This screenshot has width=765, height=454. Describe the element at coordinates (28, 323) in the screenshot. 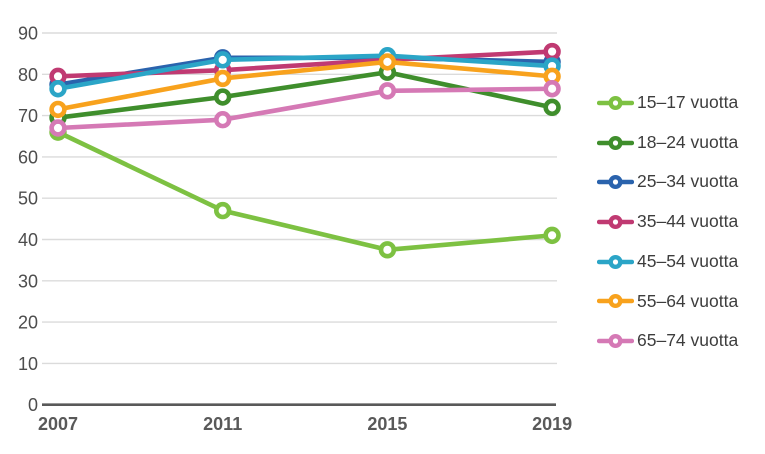

I see `y-axis-tick-label: 20` at that location.